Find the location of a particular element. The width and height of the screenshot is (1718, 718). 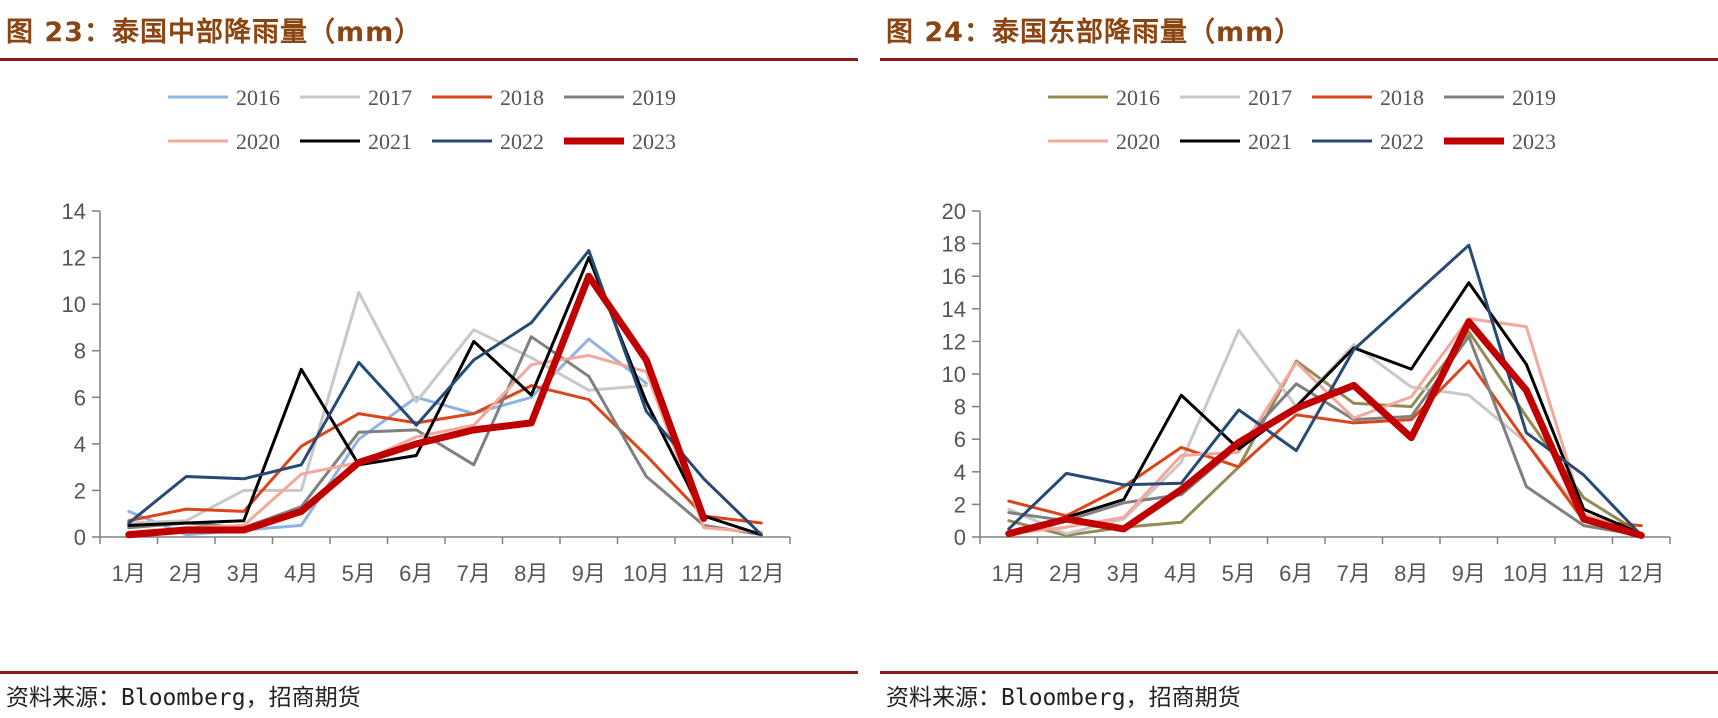

y-tick-label: 18 is located at coordinates (954, 244).